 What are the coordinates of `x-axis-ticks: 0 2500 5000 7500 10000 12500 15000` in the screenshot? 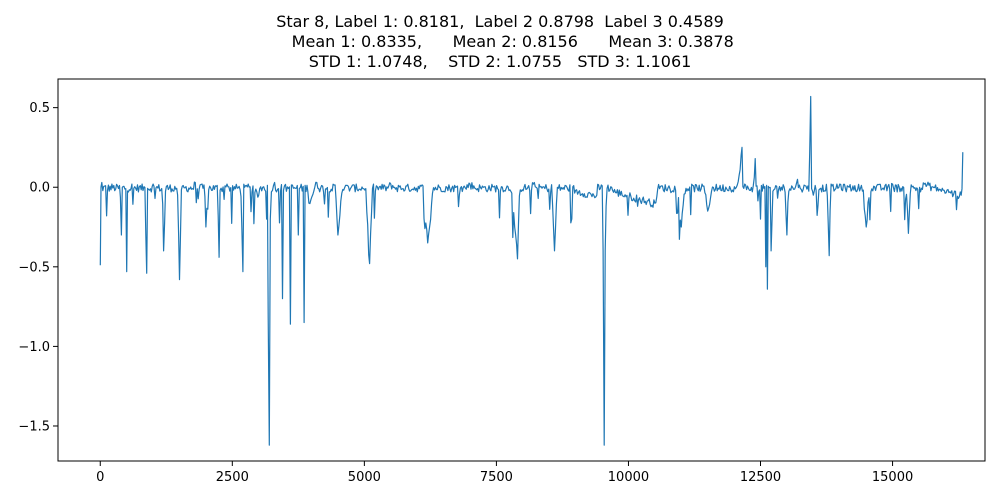 It's located at (504, 473).